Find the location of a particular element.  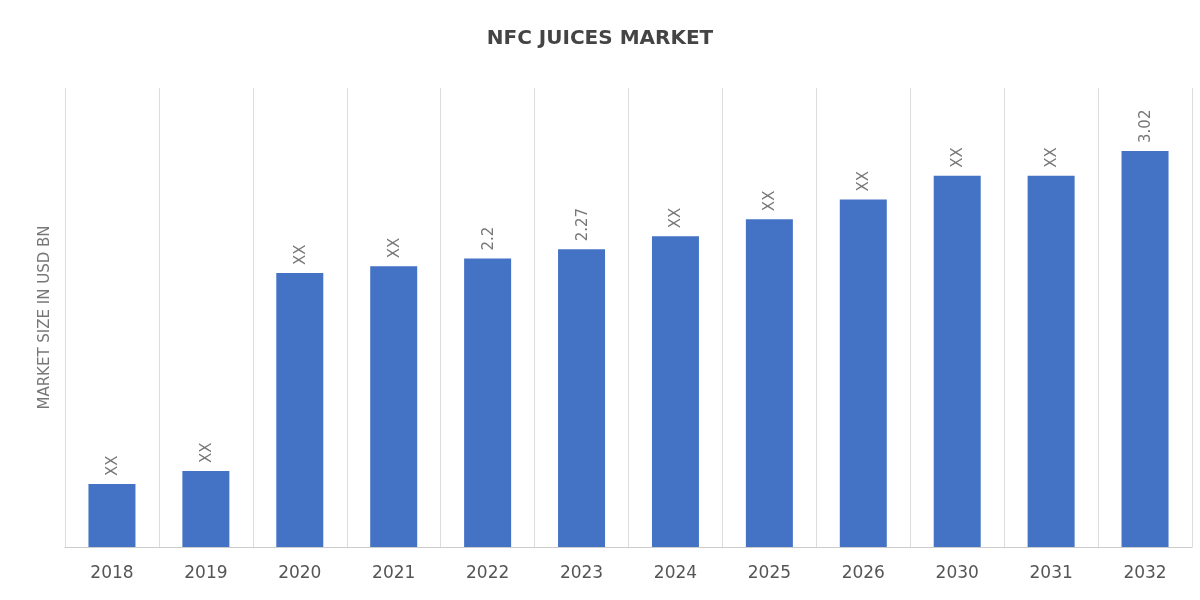

x-tick-label: 2032 is located at coordinates (1145, 571).